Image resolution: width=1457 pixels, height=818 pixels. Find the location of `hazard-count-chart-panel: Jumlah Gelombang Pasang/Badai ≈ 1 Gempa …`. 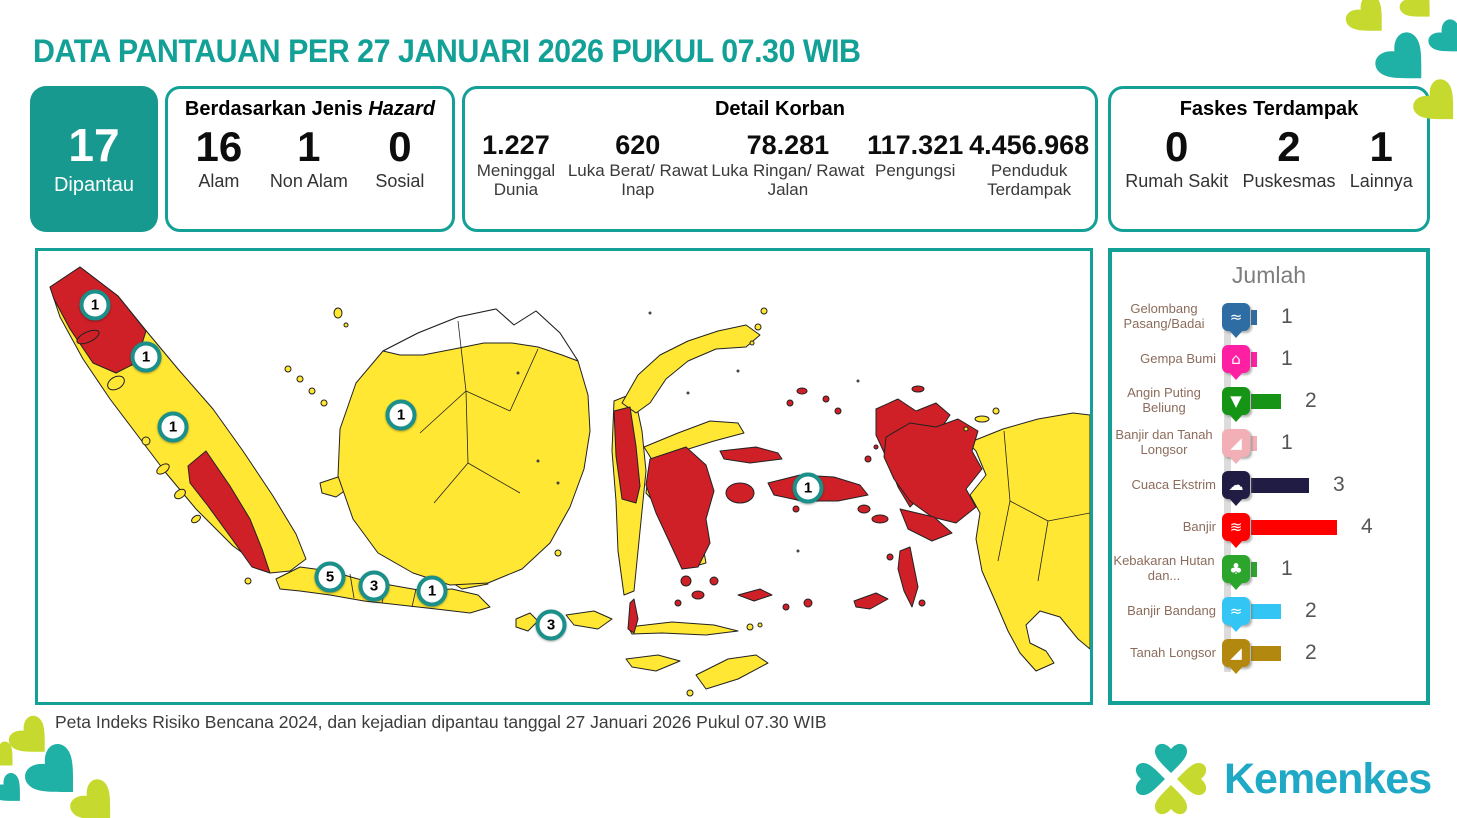

hazard-count-chart-panel: Jumlah Gelombang Pasang/Badai ≈ 1 Gempa … is located at coordinates (1269, 476).